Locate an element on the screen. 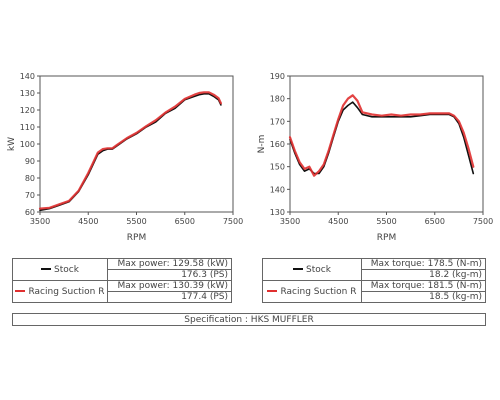  torque-y-tick-label: 160 is located at coordinates (277, 144).